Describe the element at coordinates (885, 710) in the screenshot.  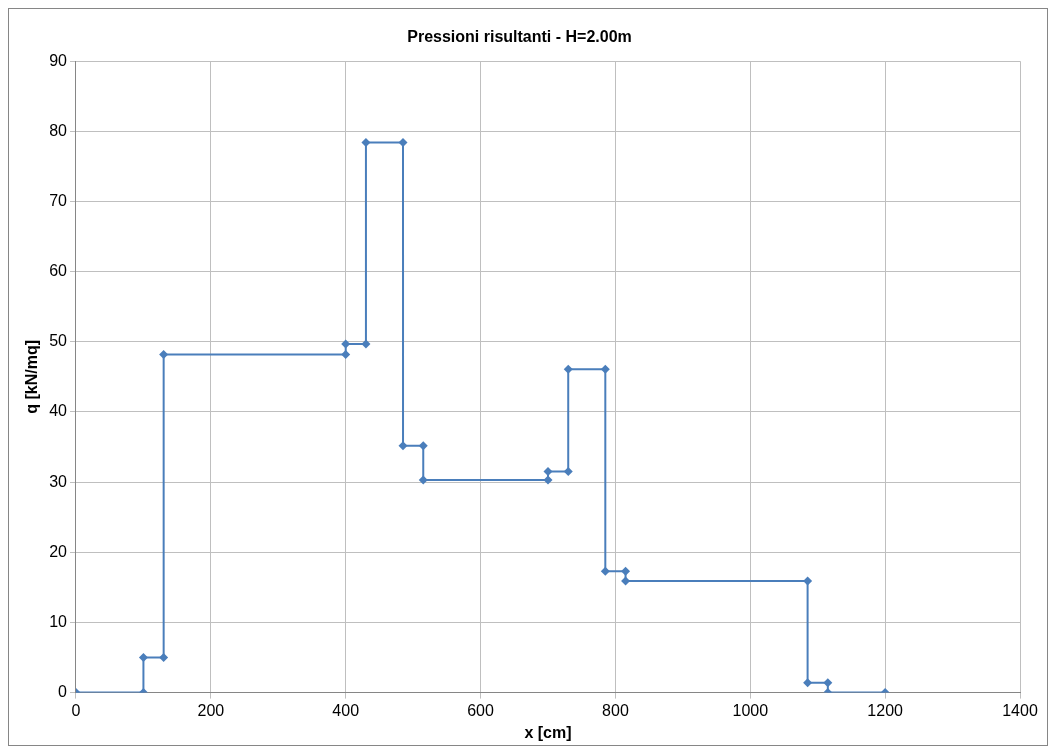
I see `x-tick-label: 1200` at that location.